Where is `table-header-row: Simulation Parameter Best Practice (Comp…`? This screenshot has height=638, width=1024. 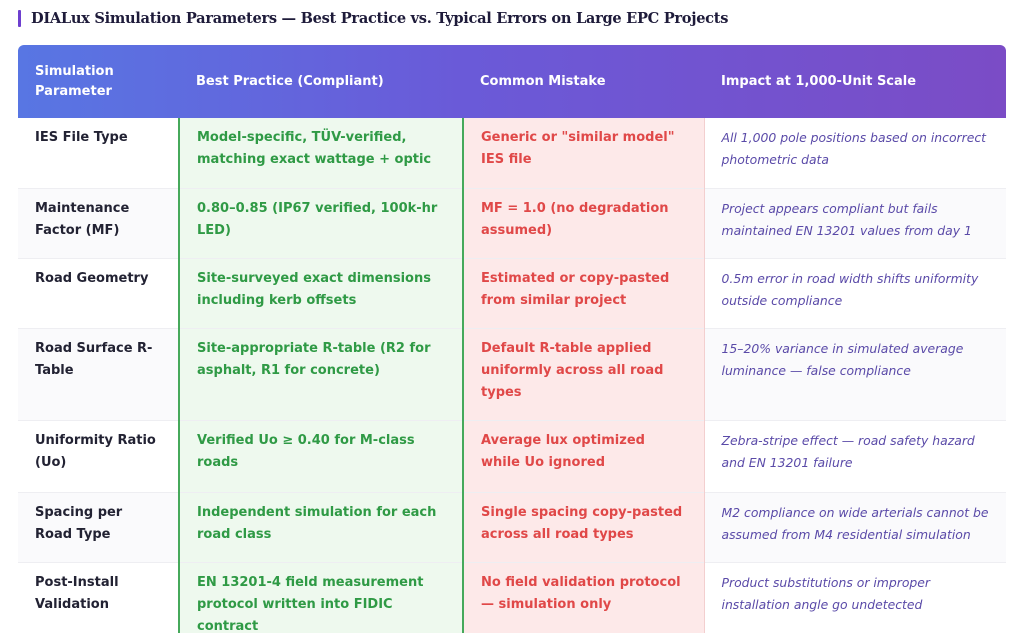 table-header-row: Simulation Parameter Best Practice (Comp… is located at coordinates (512, 81).